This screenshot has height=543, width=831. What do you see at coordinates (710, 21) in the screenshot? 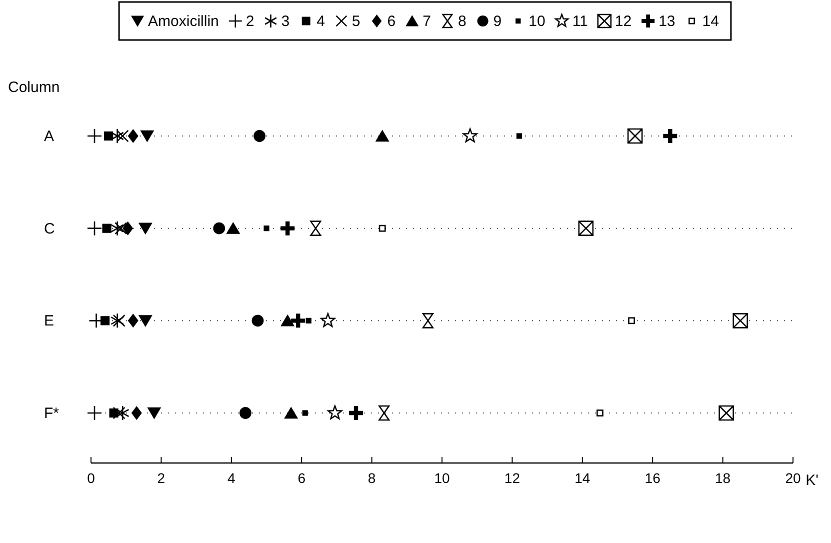
I see `legend-label: 14` at bounding box center [710, 21].